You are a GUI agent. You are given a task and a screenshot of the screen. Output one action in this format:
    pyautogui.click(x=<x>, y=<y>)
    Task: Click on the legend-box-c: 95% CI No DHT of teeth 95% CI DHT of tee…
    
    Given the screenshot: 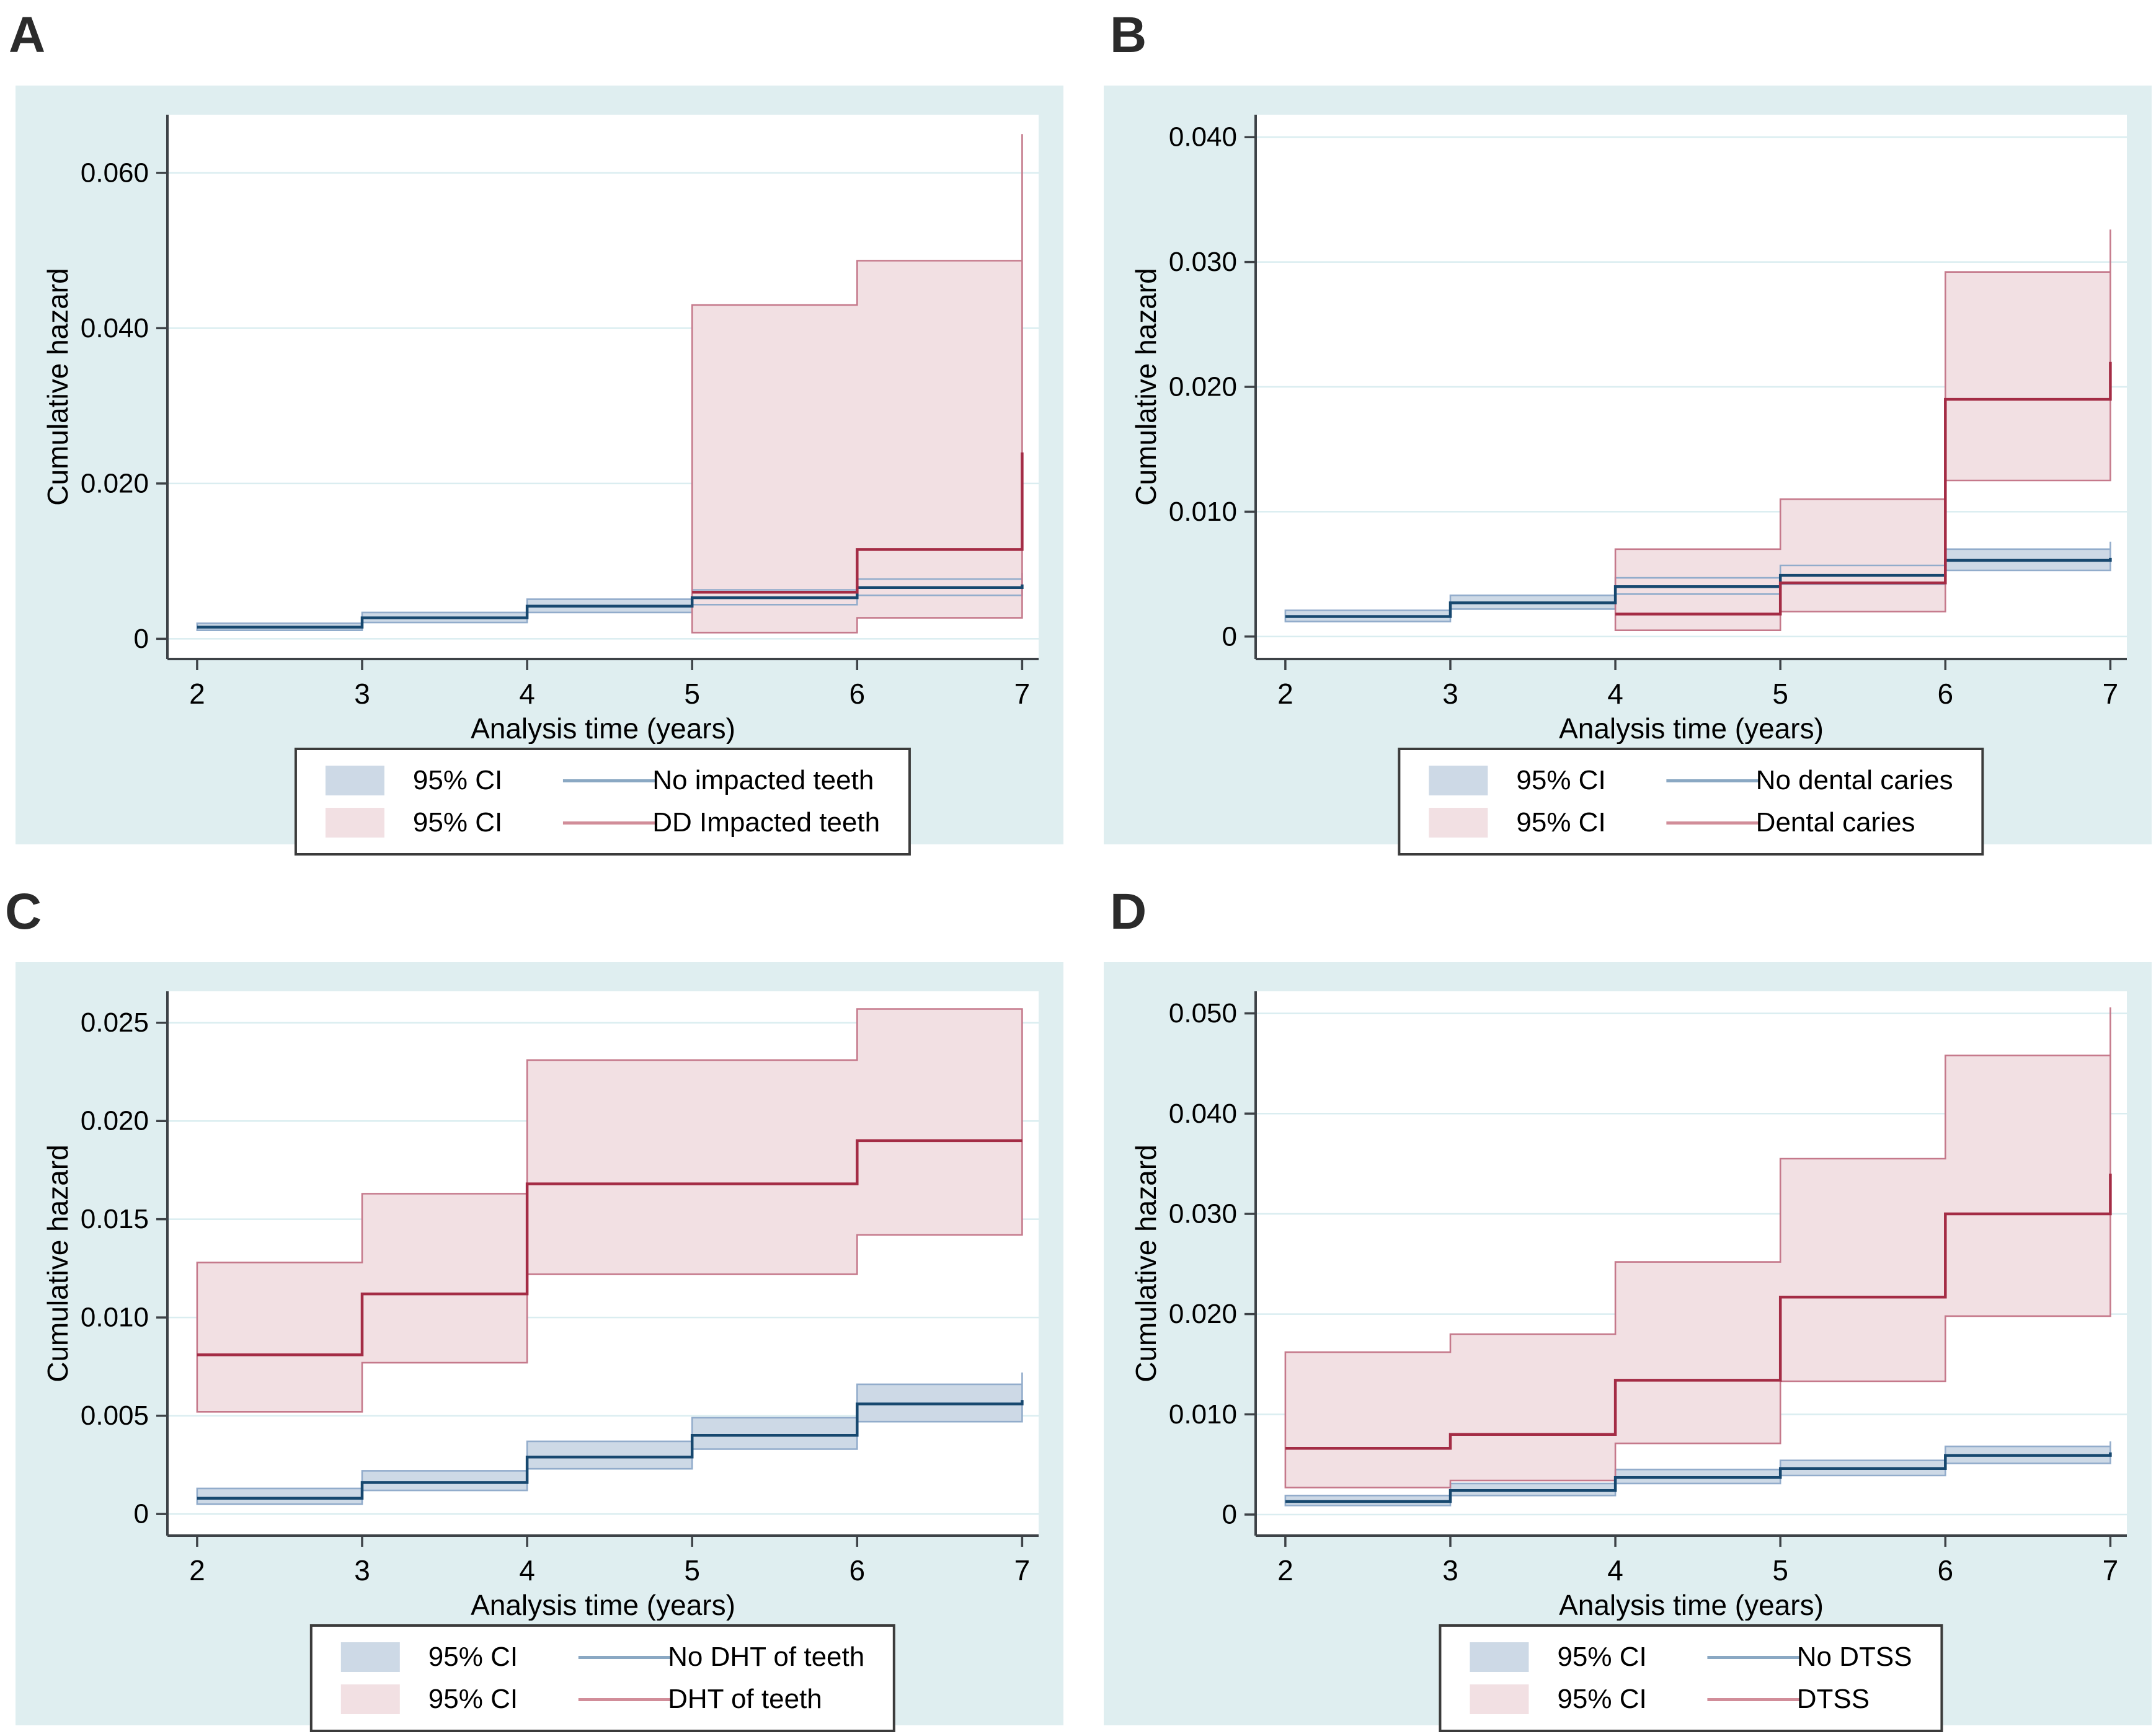 What is the action you would take?
    pyautogui.click(x=603, y=1678)
    